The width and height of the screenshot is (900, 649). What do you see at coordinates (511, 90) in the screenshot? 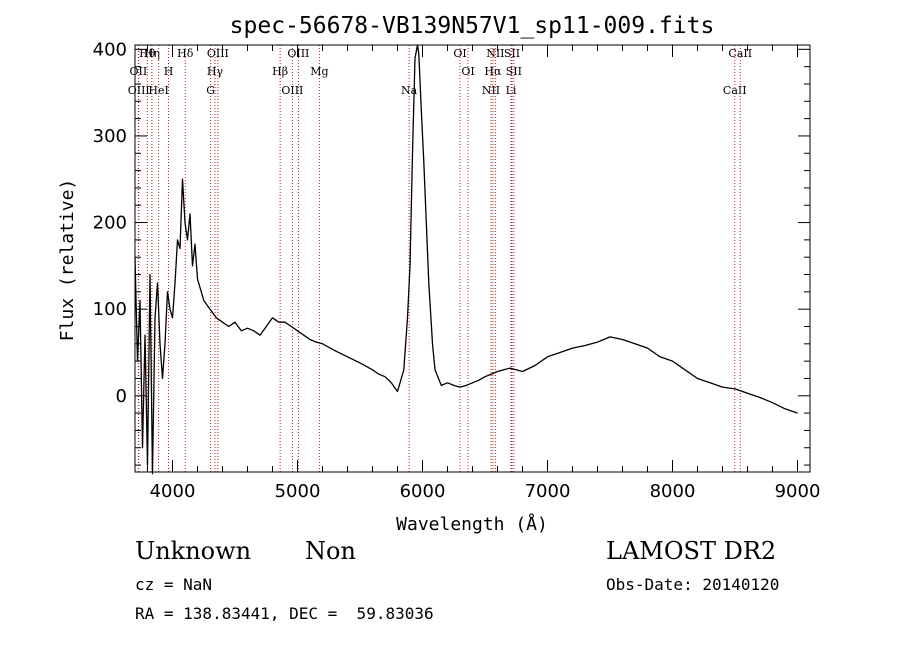
I see `line-marker-label: Li` at bounding box center [511, 90].